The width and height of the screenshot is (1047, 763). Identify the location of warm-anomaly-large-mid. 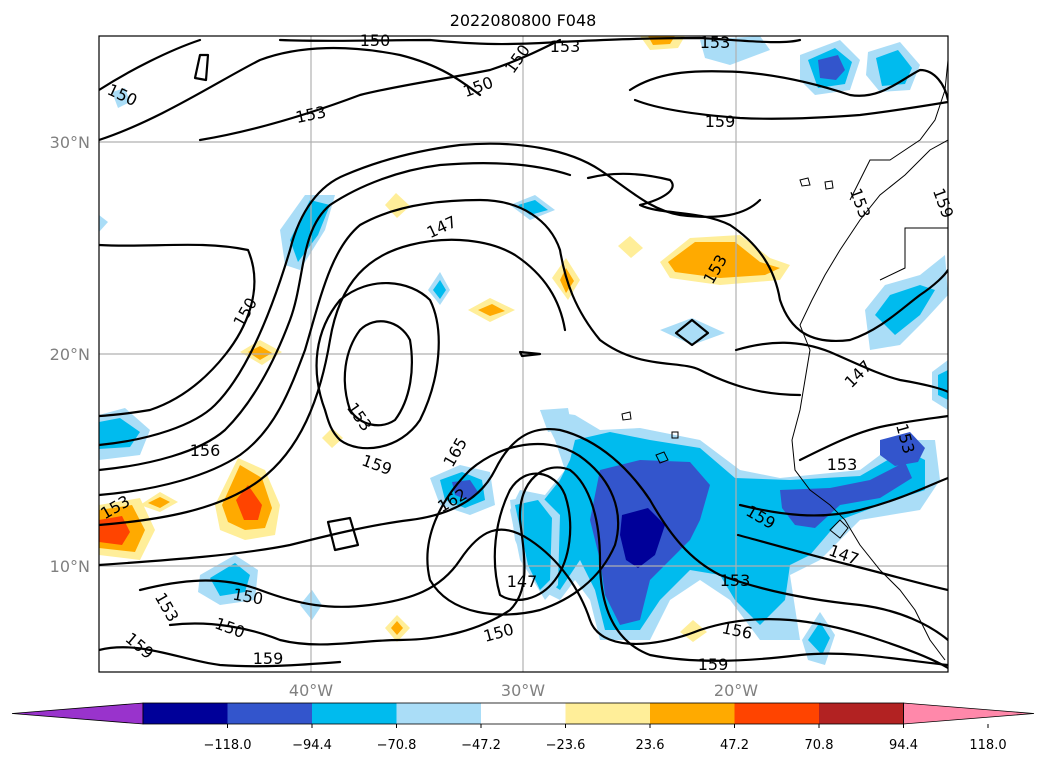
(724, 260).